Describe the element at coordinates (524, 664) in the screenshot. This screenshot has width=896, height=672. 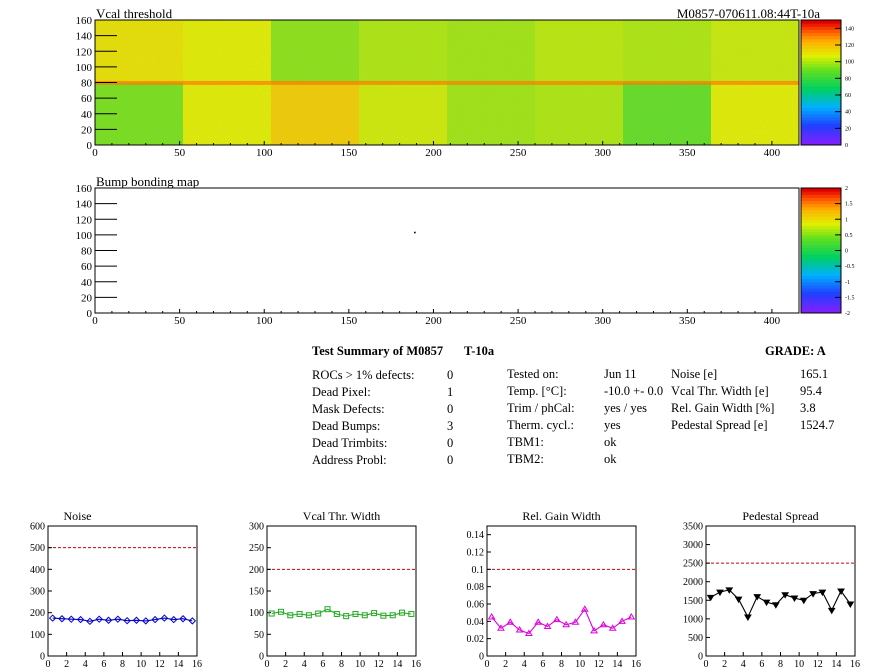
I see `x-tick-label: 4` at that location.